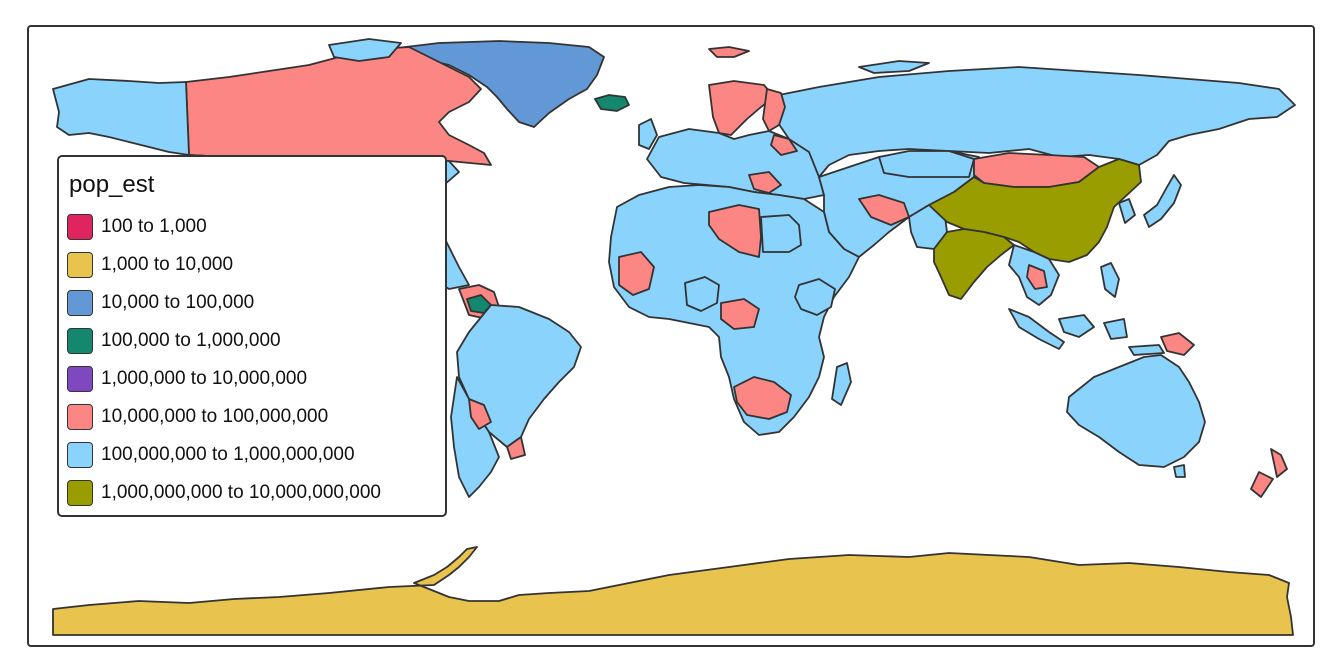 The image size is (1344, 672). I want to click on region-kazakhstan, so click(926, 164).